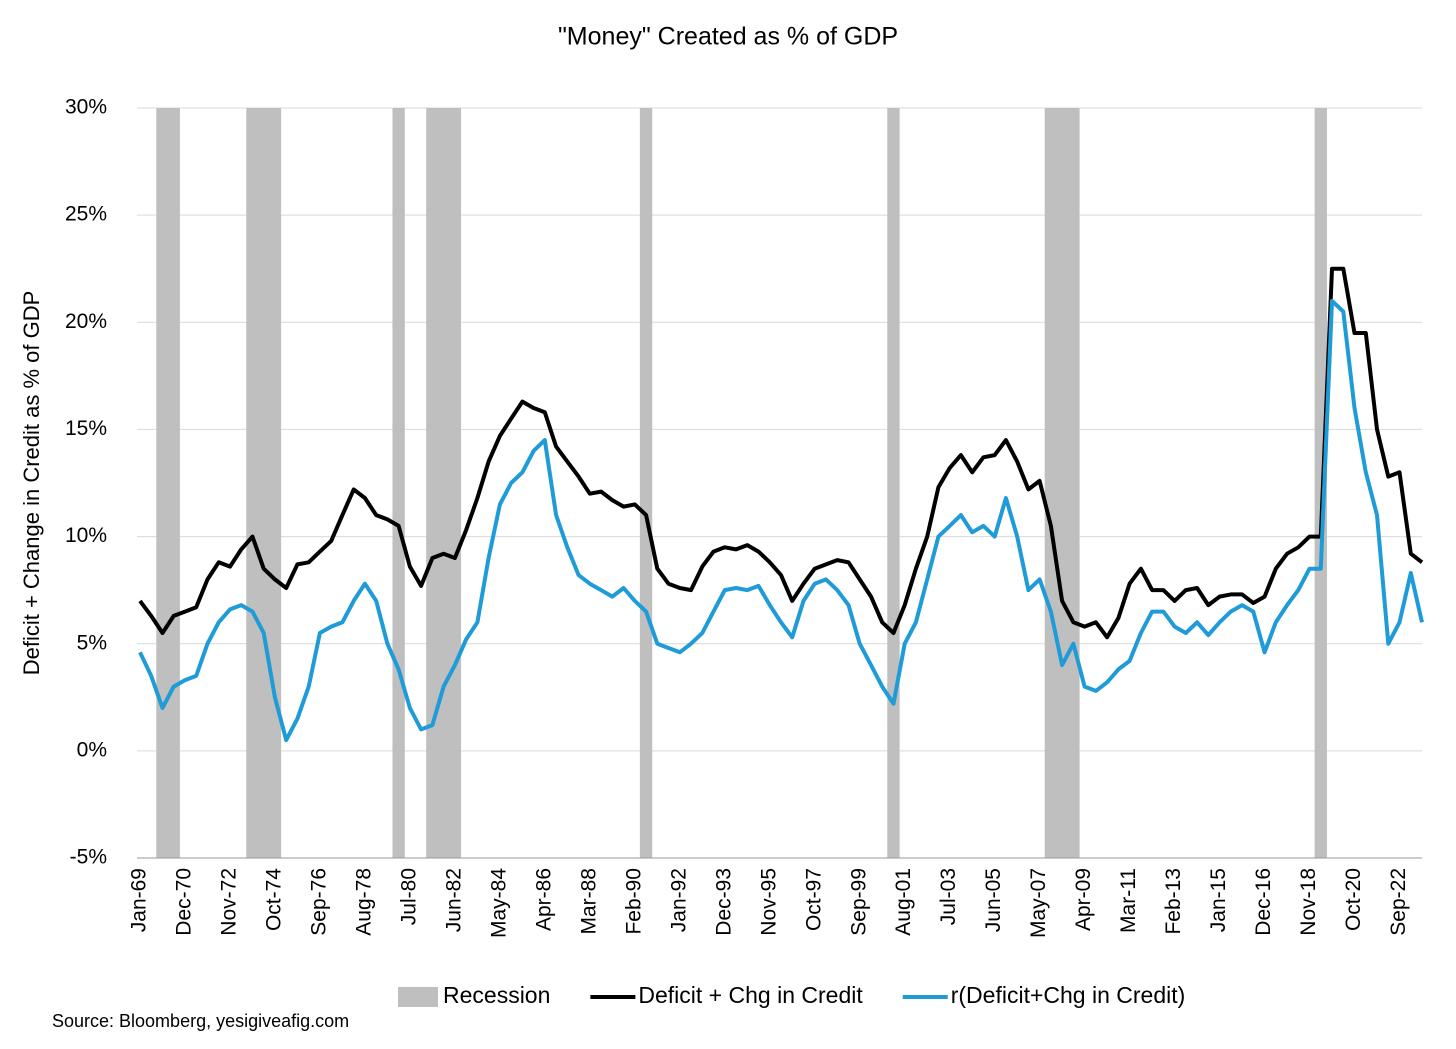 Image resolution: width=1456 pixels, height=1049 pixels. What do you see at coordinates (496, 995) in the screenshot?
I see `legend-label: Recession` at bounding box center [496, 995].